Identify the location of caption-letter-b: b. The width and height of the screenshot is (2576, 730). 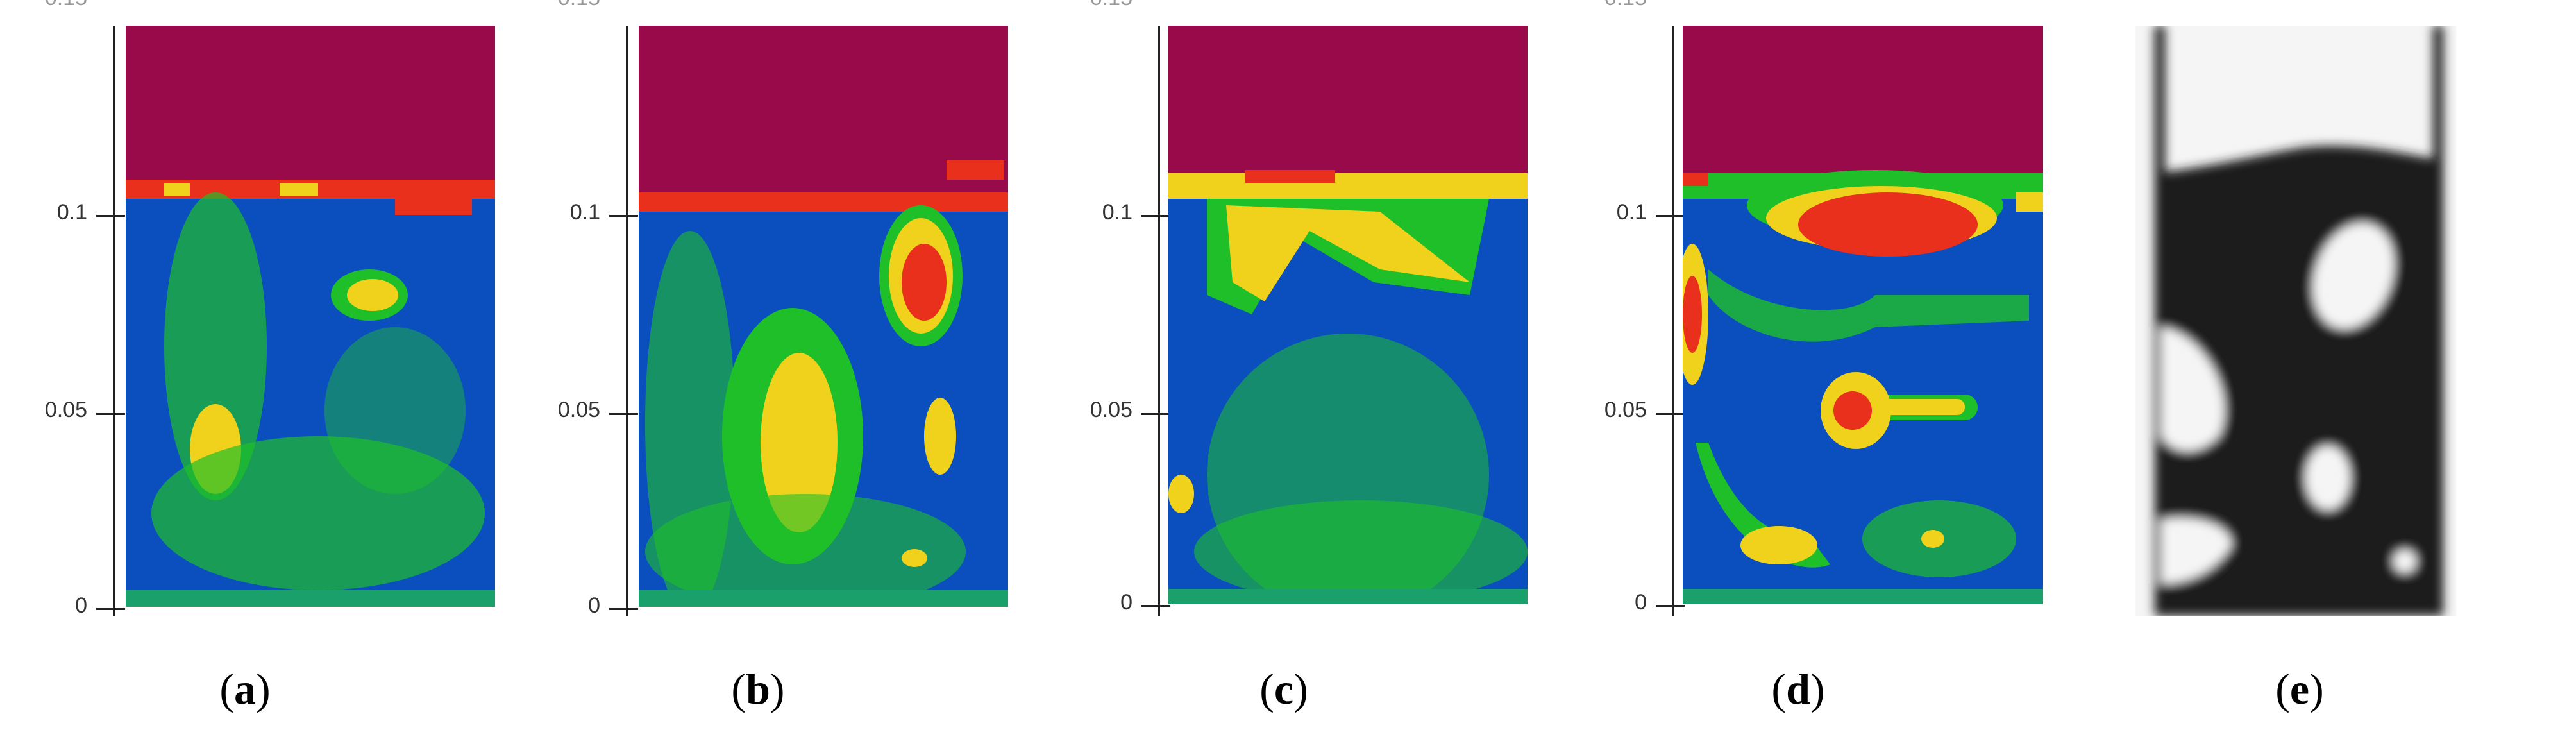
(758, 689).